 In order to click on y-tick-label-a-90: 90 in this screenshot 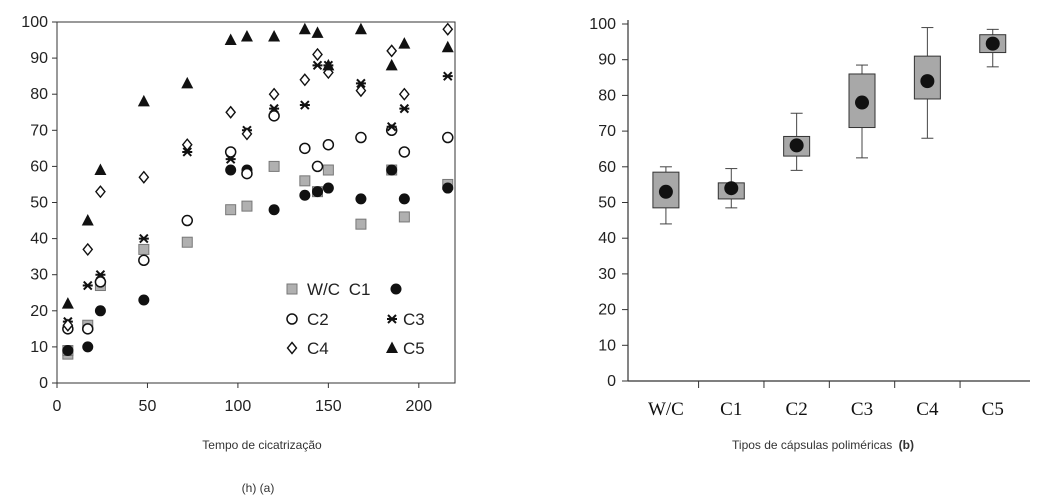, I will do `click(39, 58)`.